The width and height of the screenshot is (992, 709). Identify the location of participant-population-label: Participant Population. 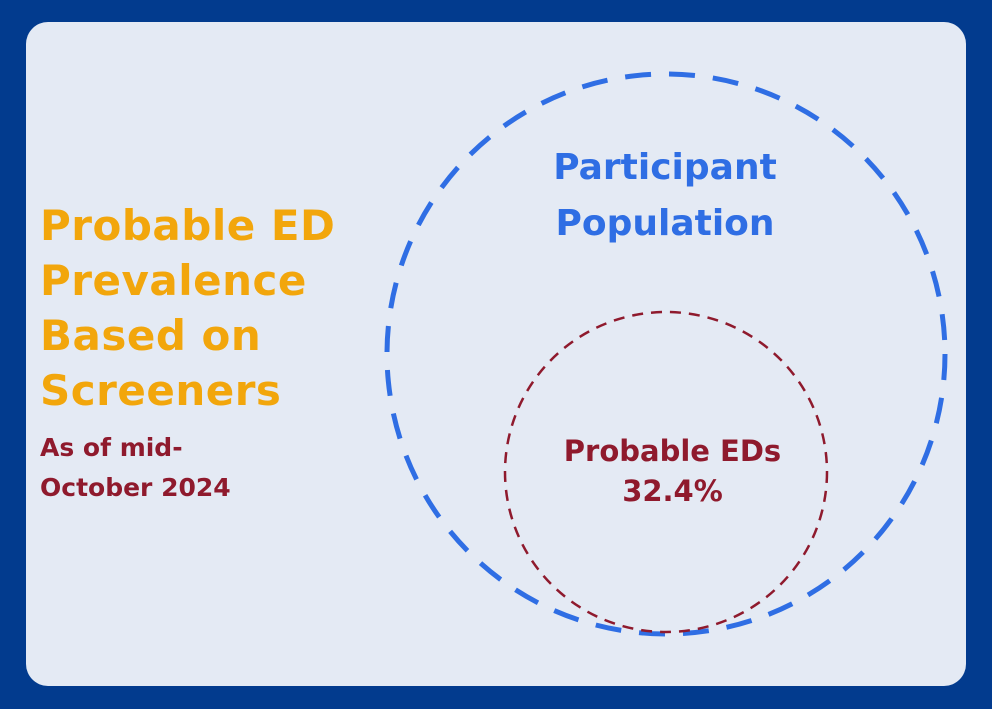
(665, 195).